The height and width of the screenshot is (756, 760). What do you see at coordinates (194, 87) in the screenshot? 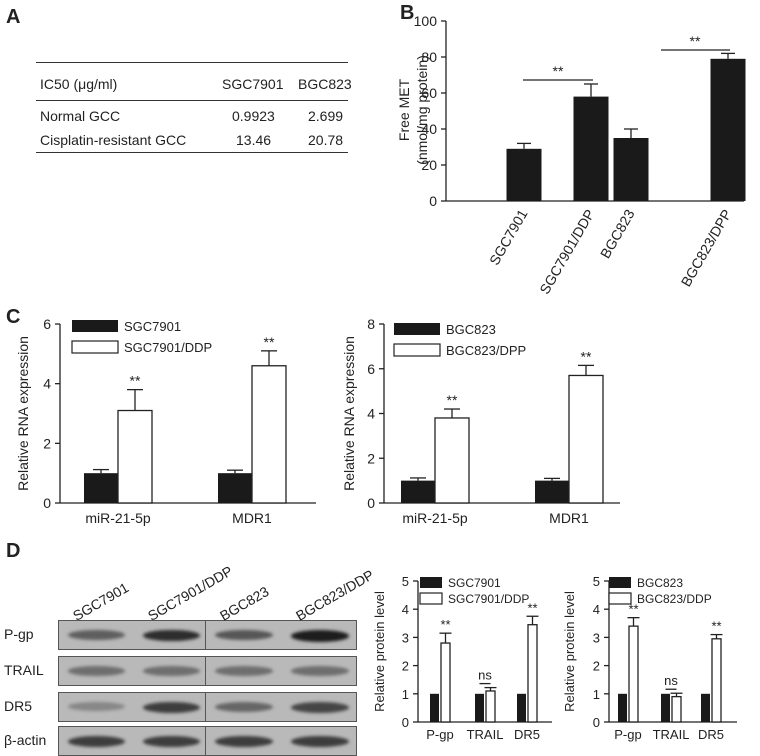
I see `table-header-row: IC50 (μg/ml) SGC7901 BGC823` at bounding box center [194, 87].